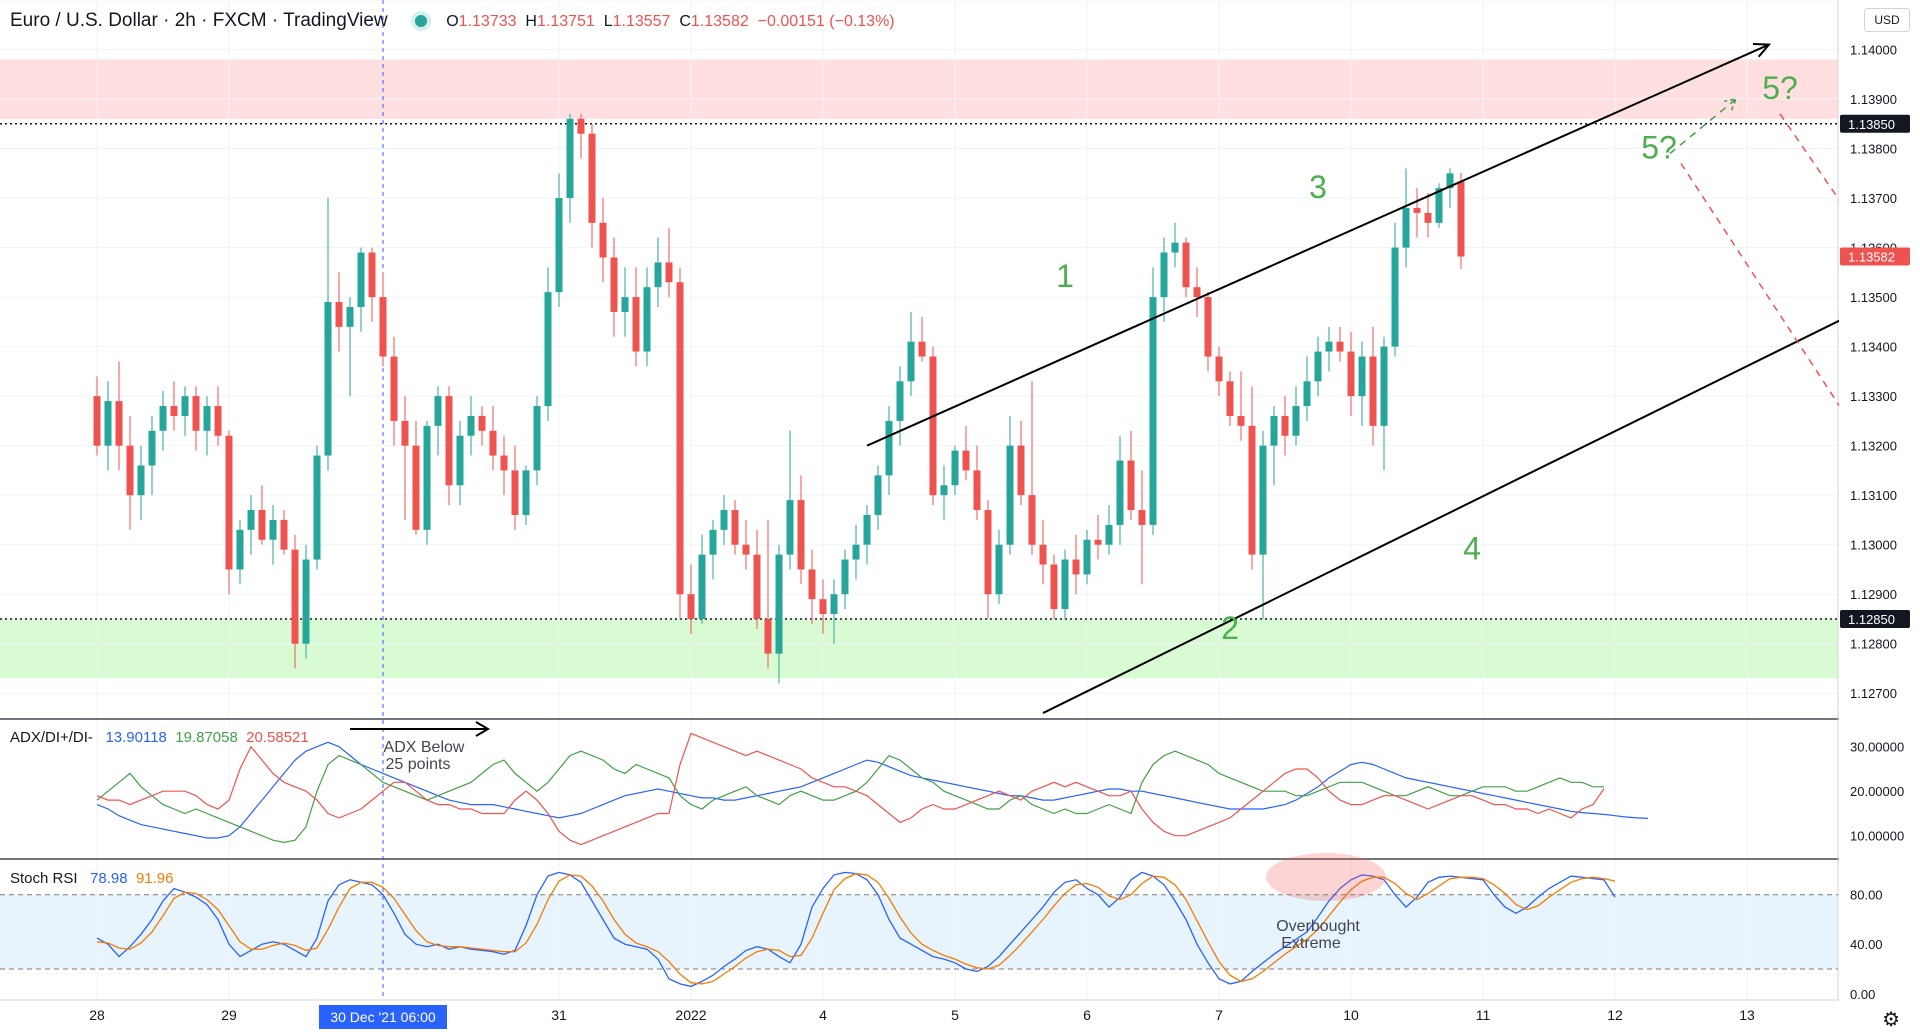  I want to click on crosshair-time-badge, so click(383, 1017).